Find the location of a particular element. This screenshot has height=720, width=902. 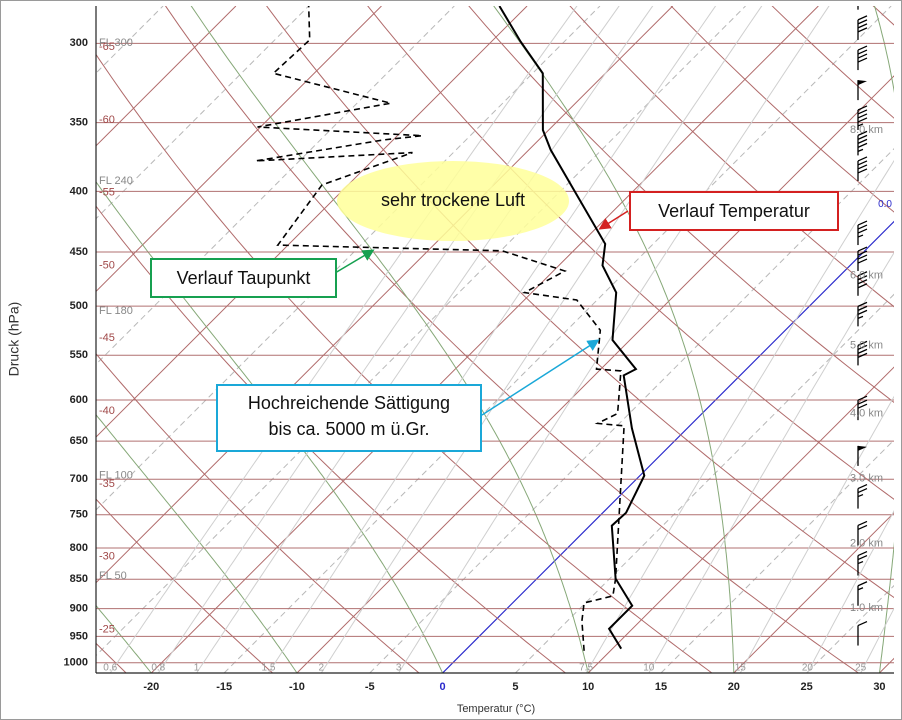

height-label: 3.0 km is located at coordinates (866, 478).